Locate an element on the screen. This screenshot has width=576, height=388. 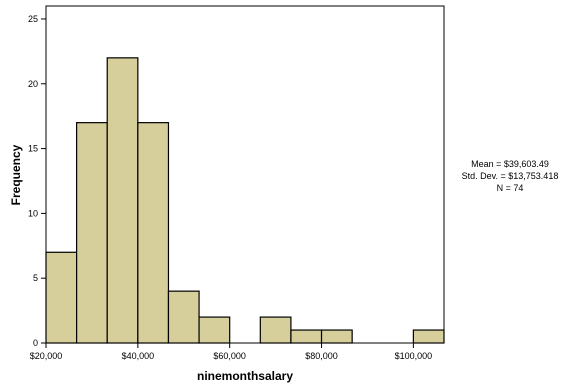
y-tick-label: 0 is located at coordinates (35, 343).